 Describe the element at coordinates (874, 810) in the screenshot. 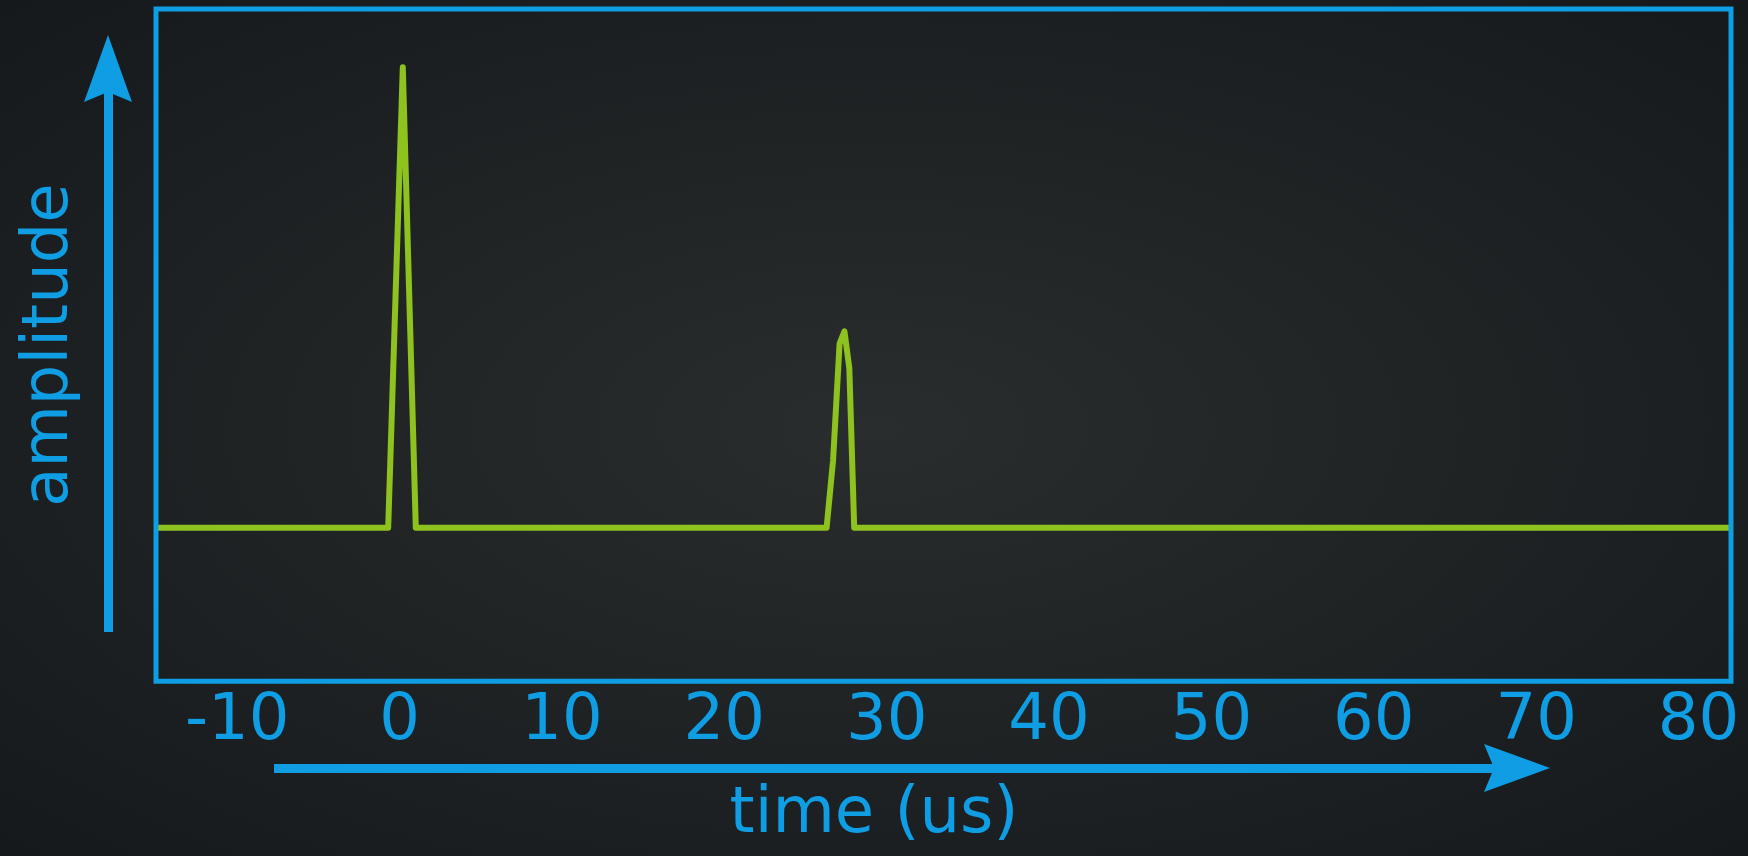

I see `x-axis-title: time (us)` at that location.